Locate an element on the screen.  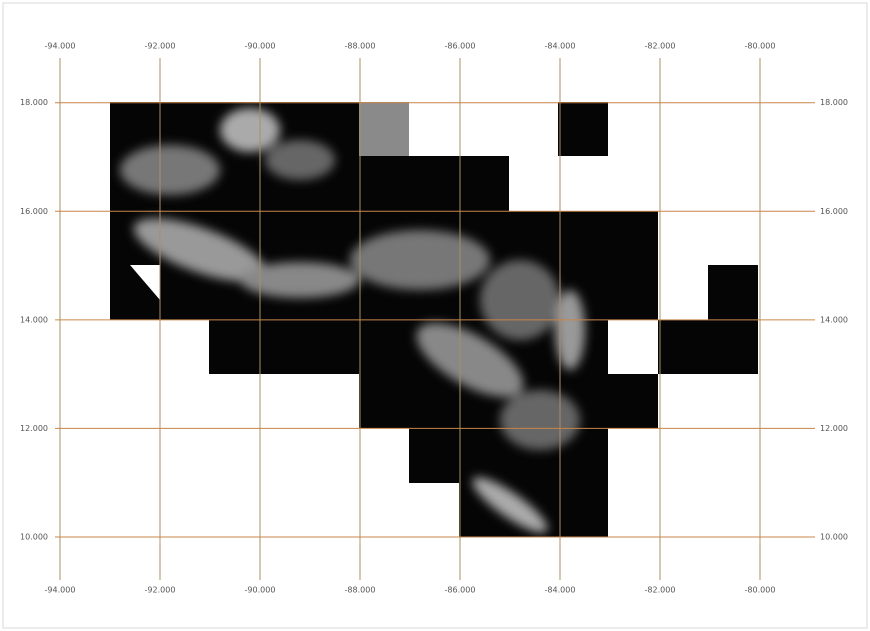
x-tick-label-top: -80.000 is located at coordinates (760, 46).